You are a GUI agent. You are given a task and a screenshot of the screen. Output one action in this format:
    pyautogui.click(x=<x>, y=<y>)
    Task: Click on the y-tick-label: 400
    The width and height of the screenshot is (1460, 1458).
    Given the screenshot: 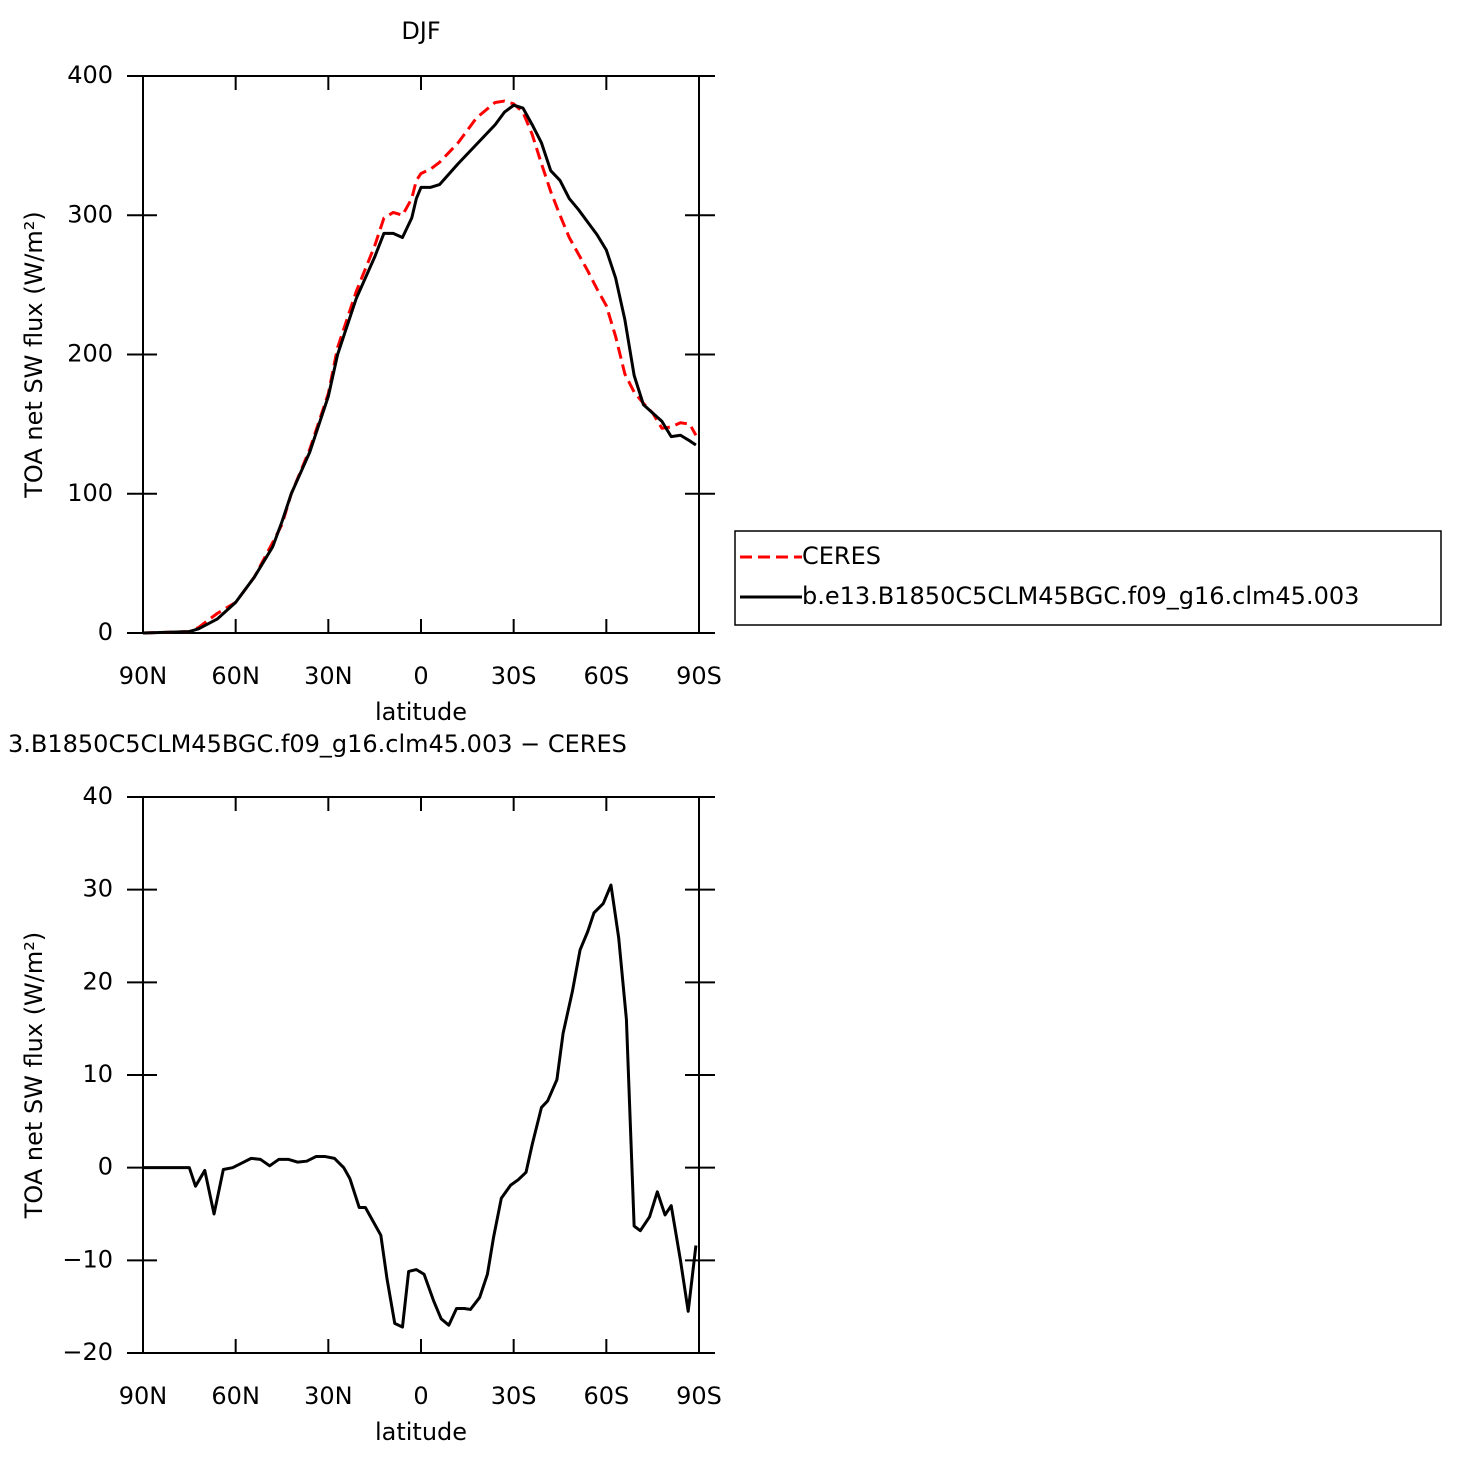 What is the action you would take?
    pyautogui.click(x=90, y=75)
    